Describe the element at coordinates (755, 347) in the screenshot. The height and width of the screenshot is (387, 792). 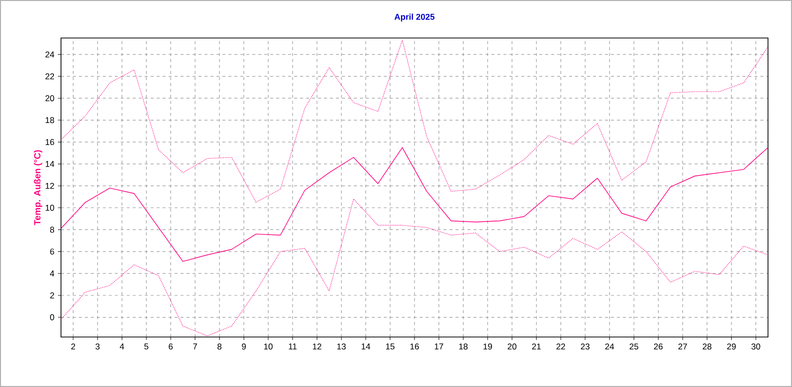
I see `x-tick-label: 30` at that location.